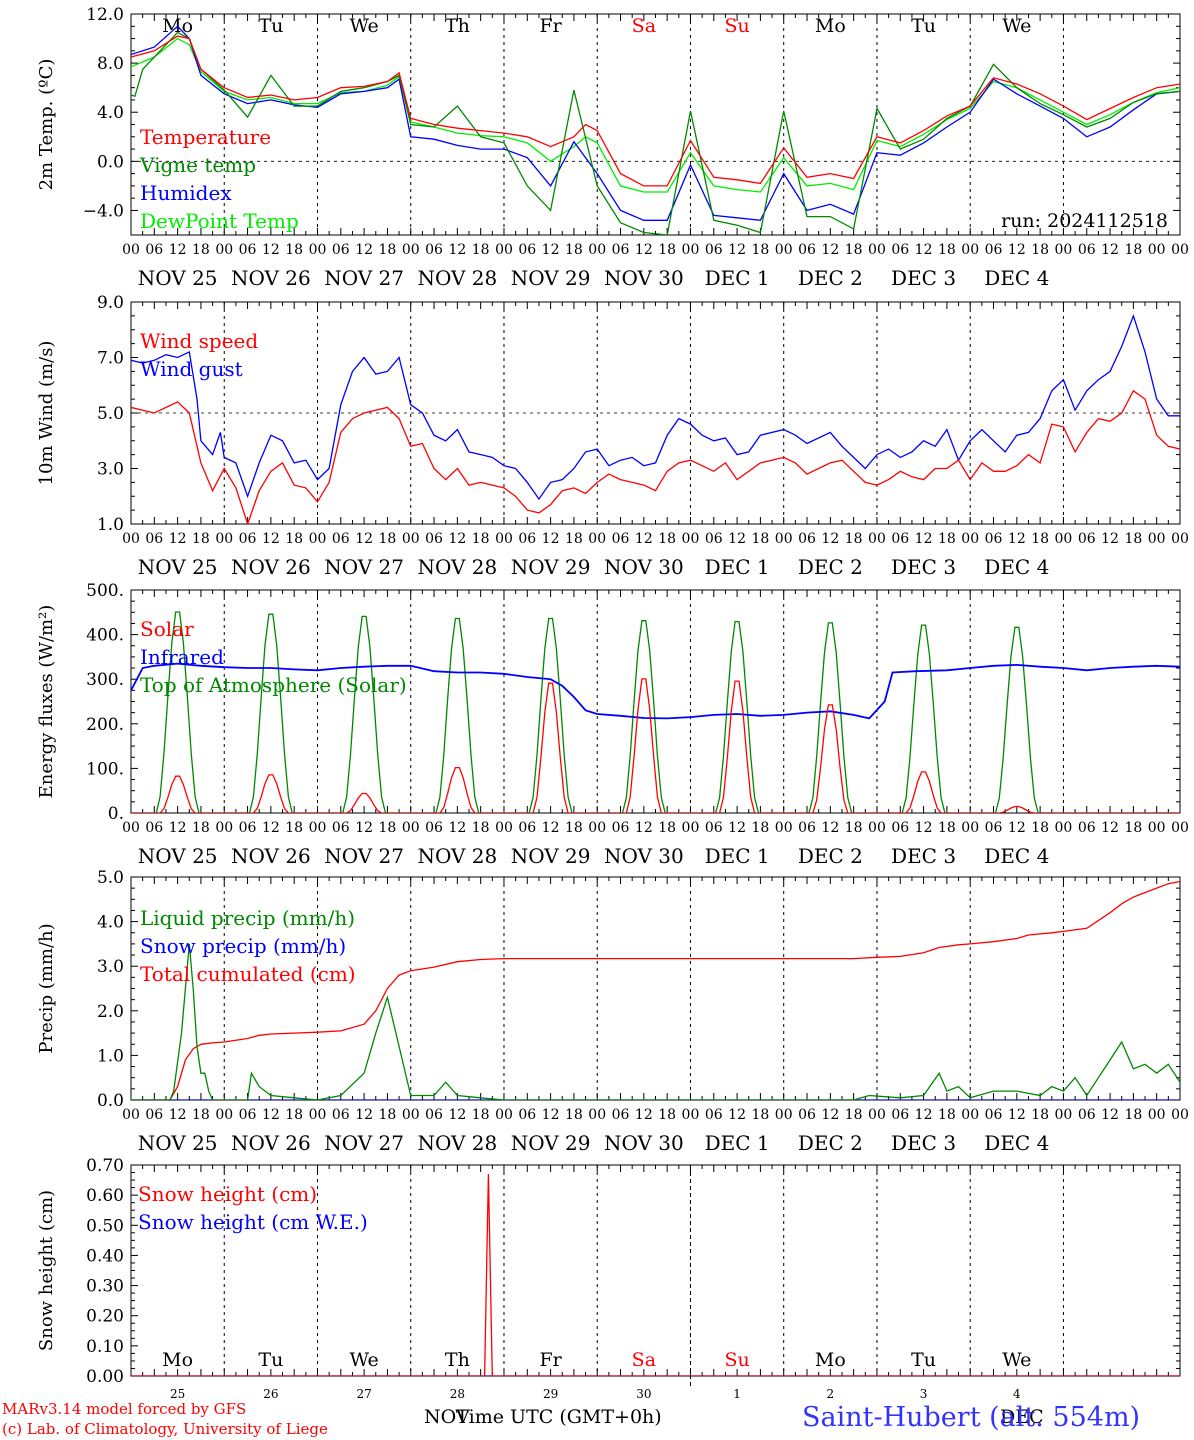 This screenshot has height=1440, width=1194. I want to click on model-credit: MARv3.14 model forced by GFS, so click(124, 1409).